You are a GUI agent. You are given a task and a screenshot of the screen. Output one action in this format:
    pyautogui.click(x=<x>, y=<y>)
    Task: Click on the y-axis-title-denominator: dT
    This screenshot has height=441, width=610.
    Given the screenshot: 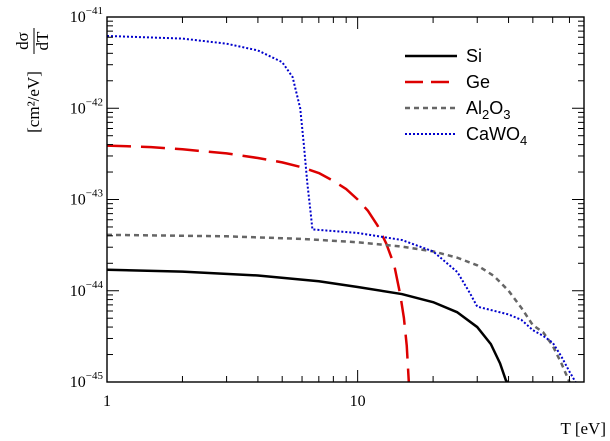 What is the action you would take?
    pyautogui.click(x=42, y=41)
    